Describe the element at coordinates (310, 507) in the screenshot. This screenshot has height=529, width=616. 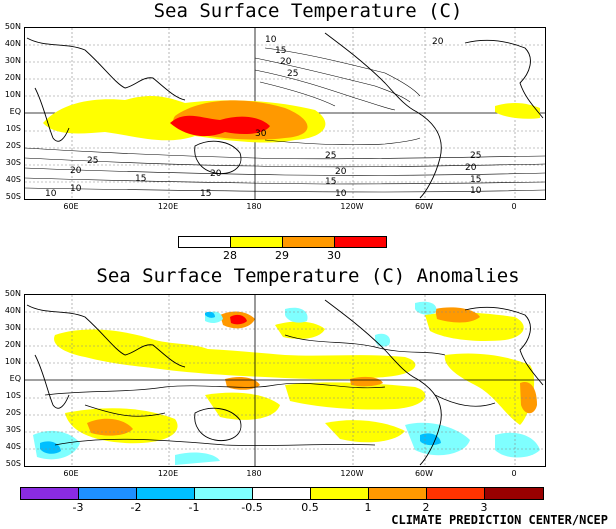
I see `colorbar-label: 0.5` at that location.